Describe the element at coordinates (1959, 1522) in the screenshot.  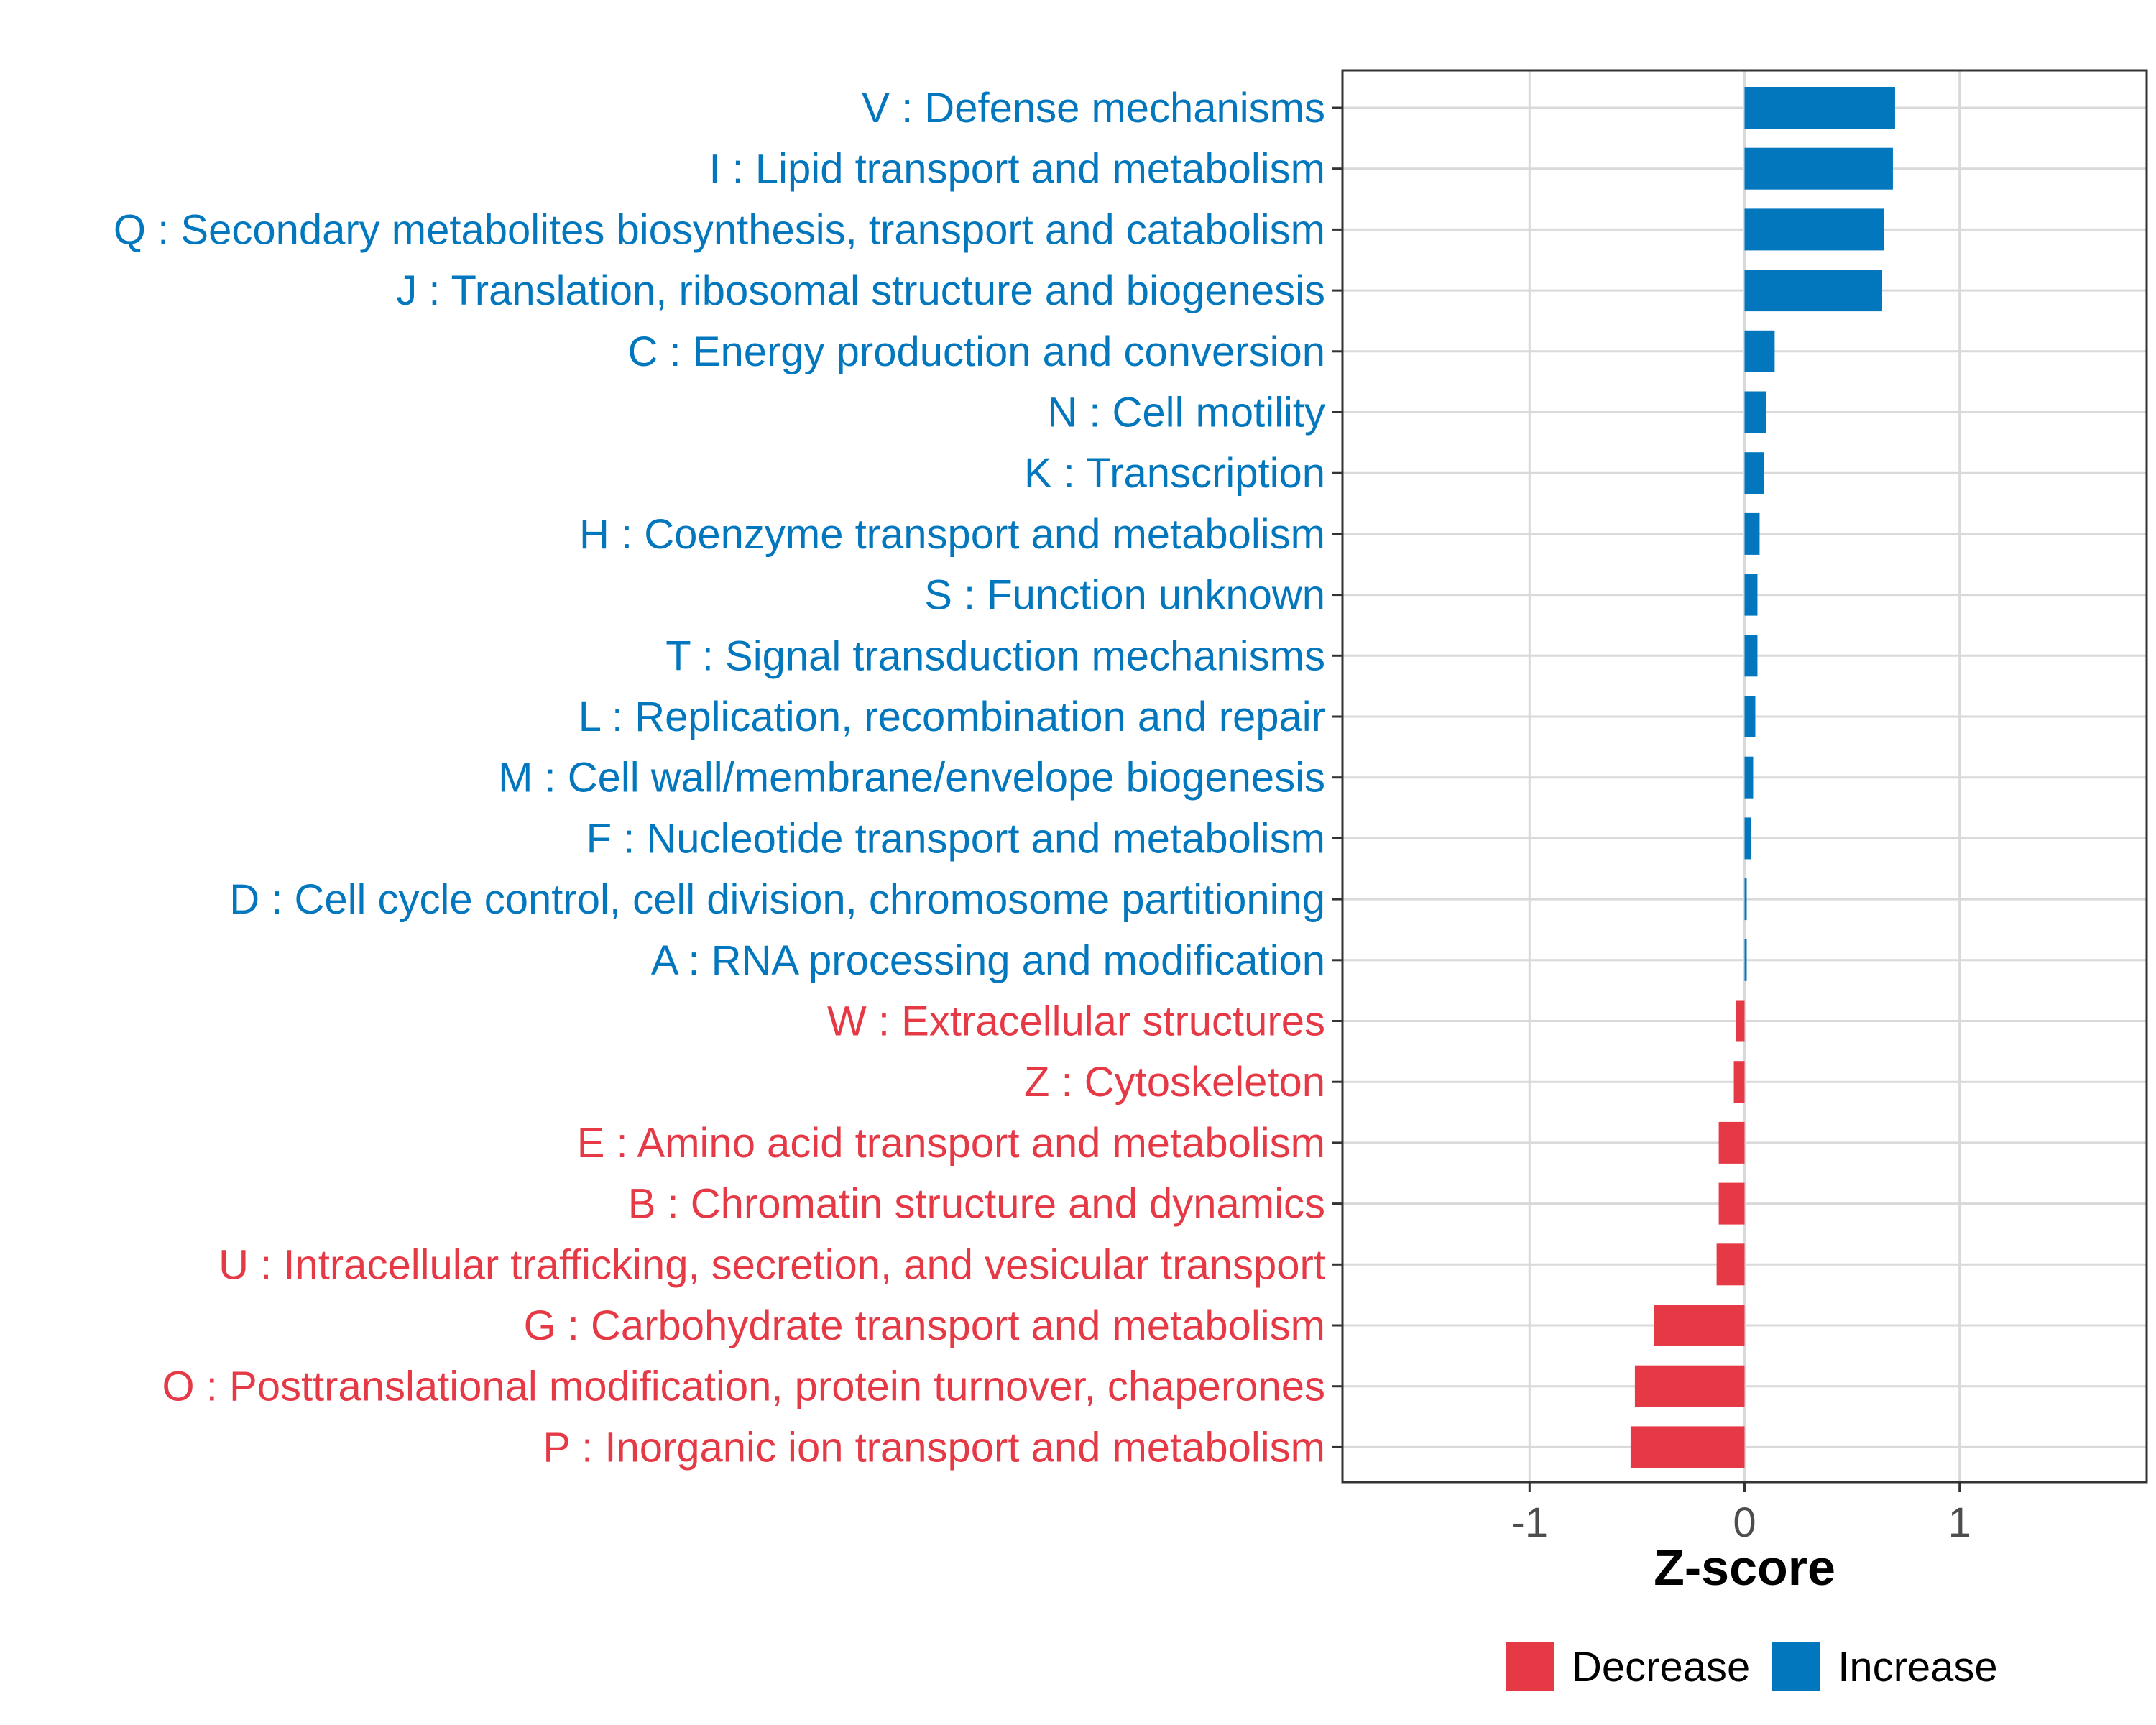
I see `x-tick-label: 1` at that location.